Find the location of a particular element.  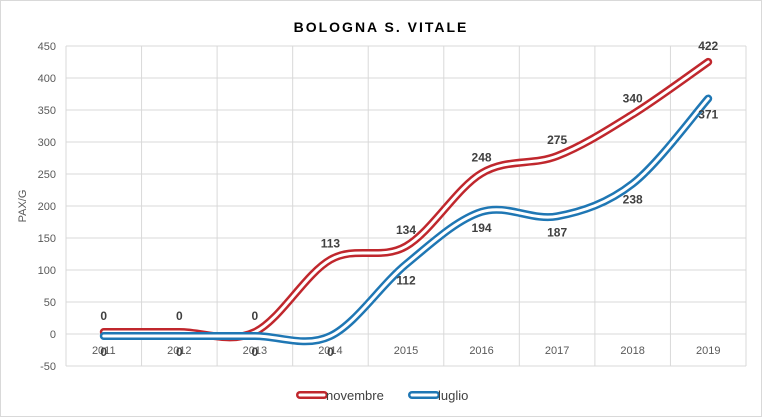

y-axis-ticks: -50 0 50 100 150 200 250 300 350 400 450 is located at coordinates (47, 207).